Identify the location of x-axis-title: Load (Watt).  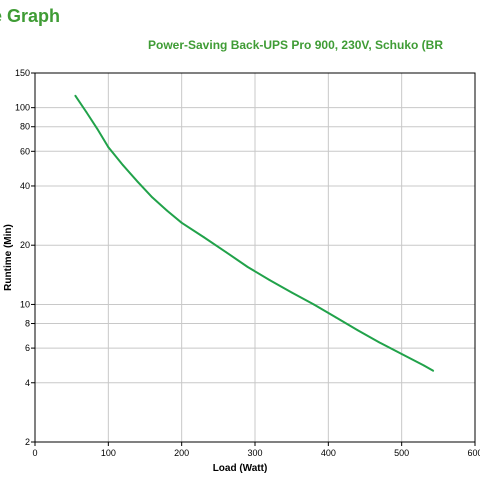
(240, 468).